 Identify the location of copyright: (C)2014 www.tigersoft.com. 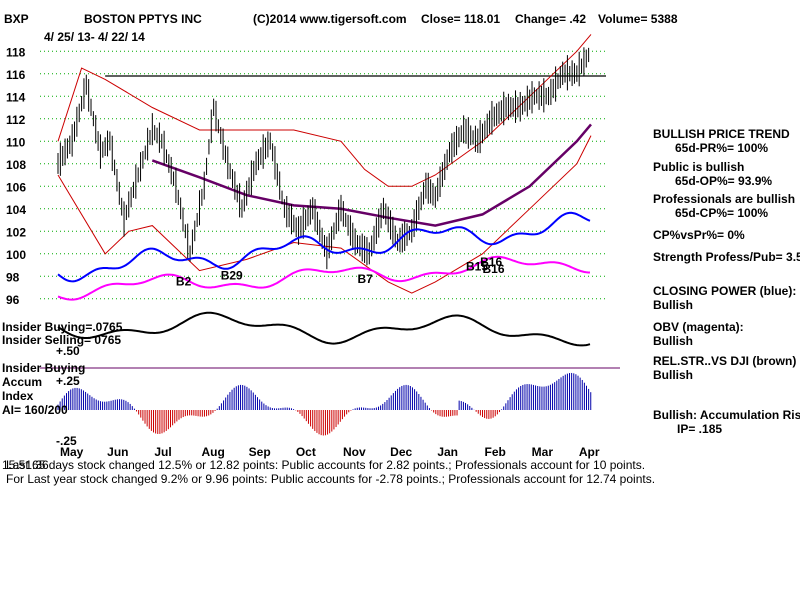
(330, 19).